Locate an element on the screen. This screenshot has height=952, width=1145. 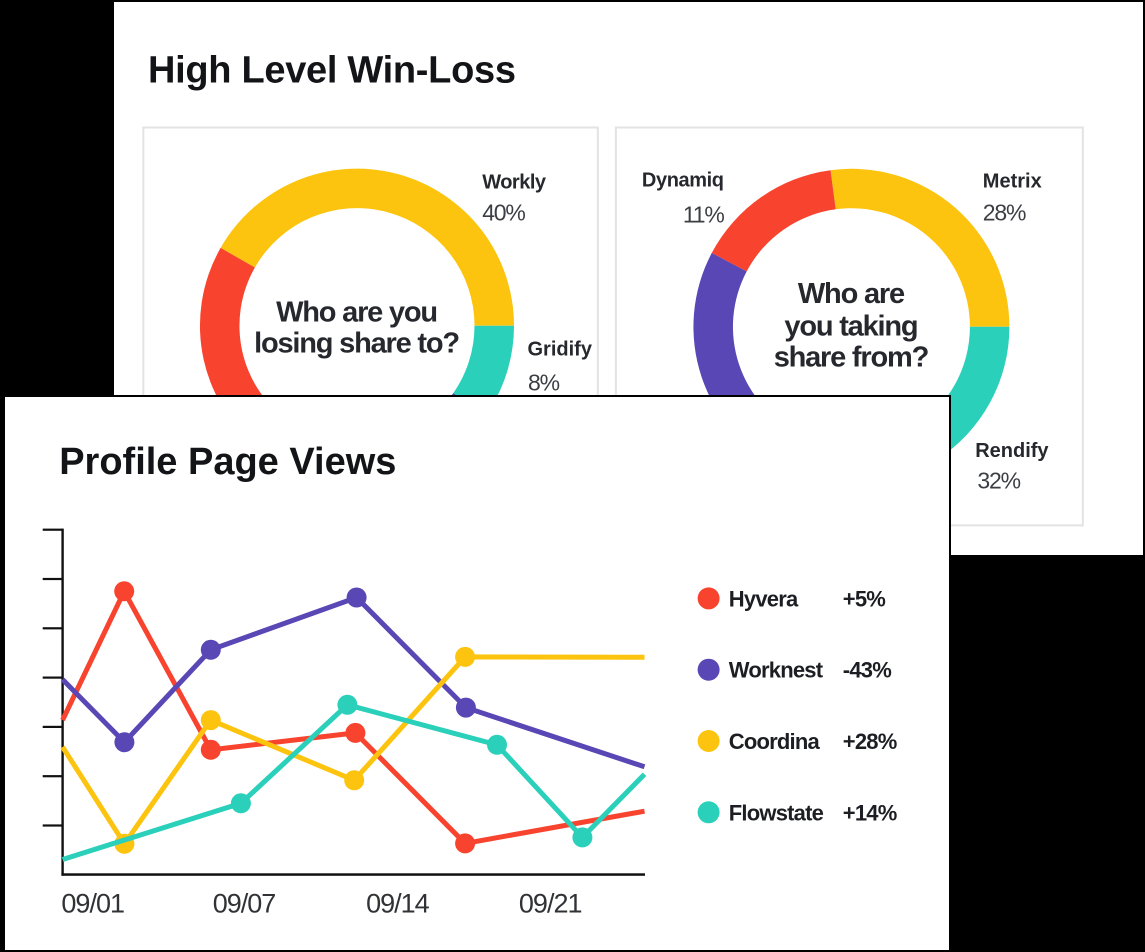
svg-text: 09/21 is located at coordinates (550, 904).